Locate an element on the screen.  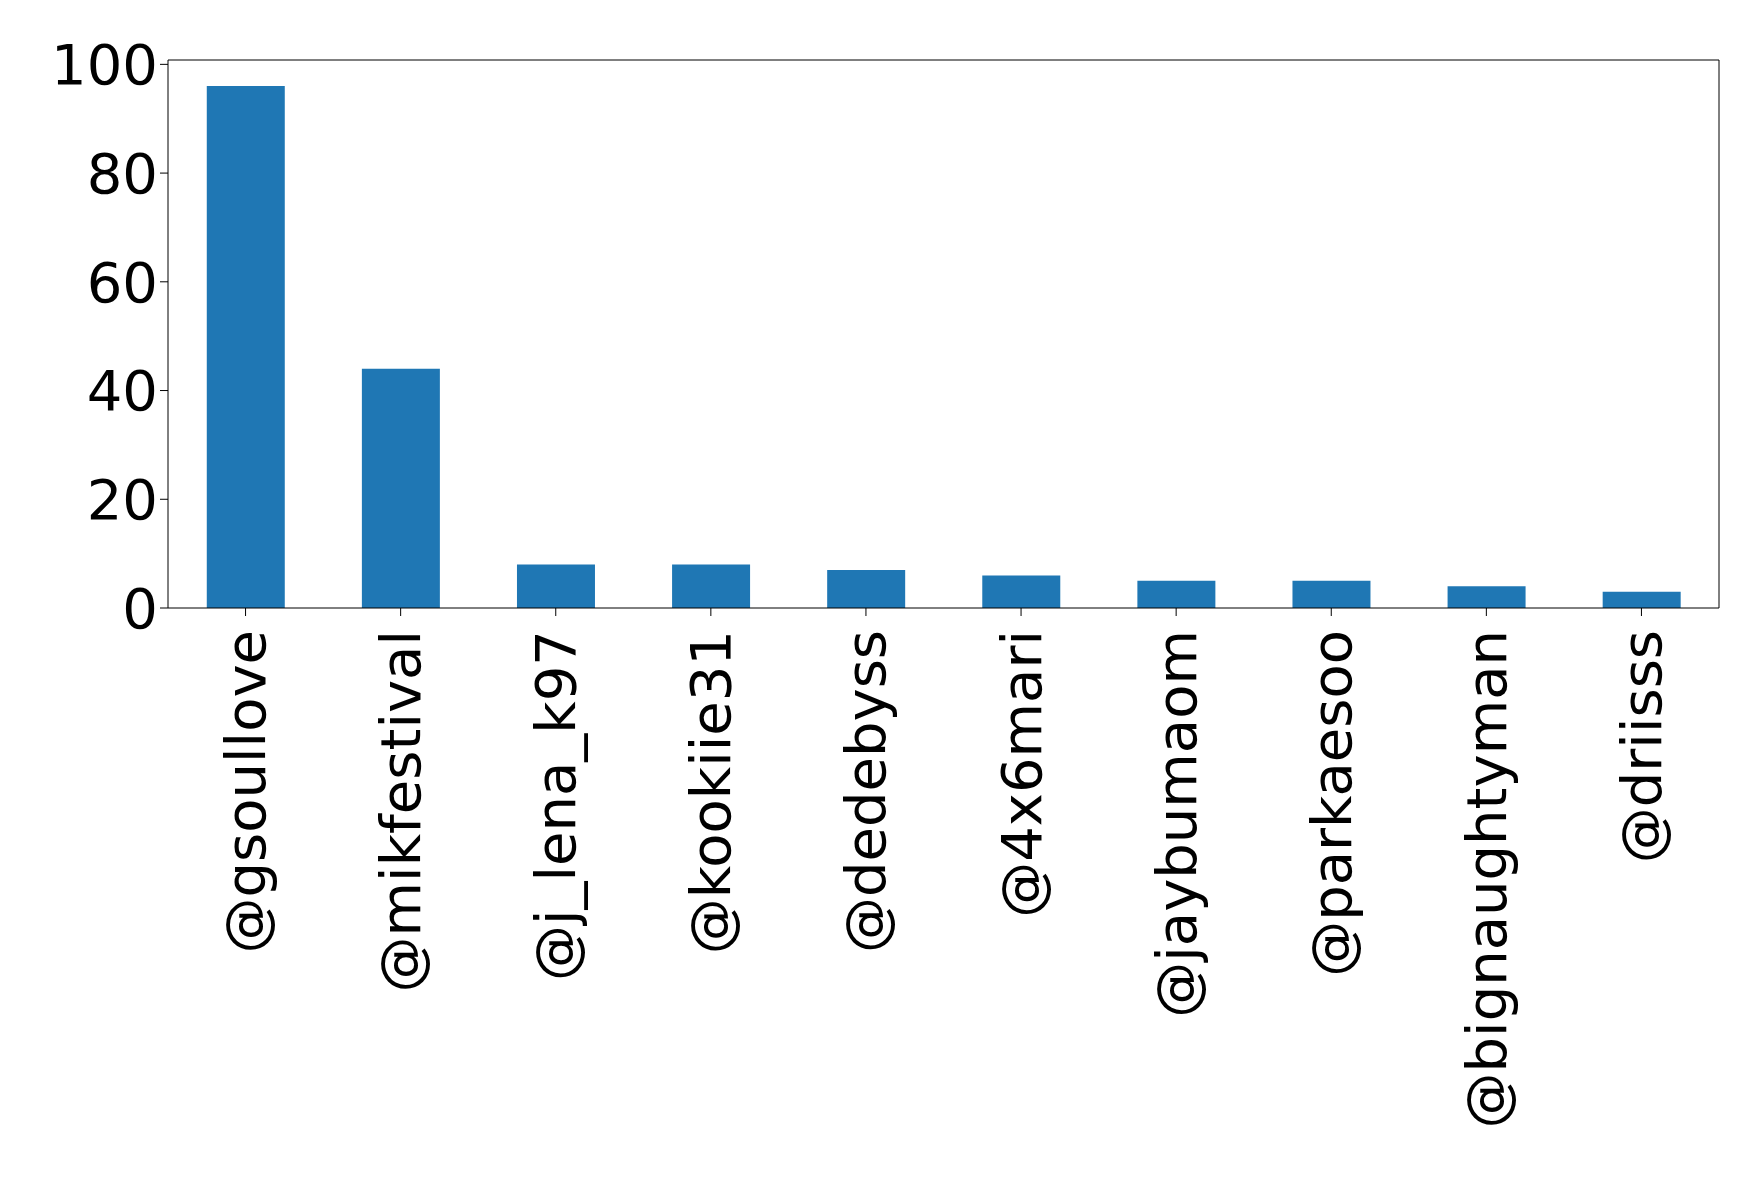
y-tick-label: 0 is located at coordinates (140, 608).